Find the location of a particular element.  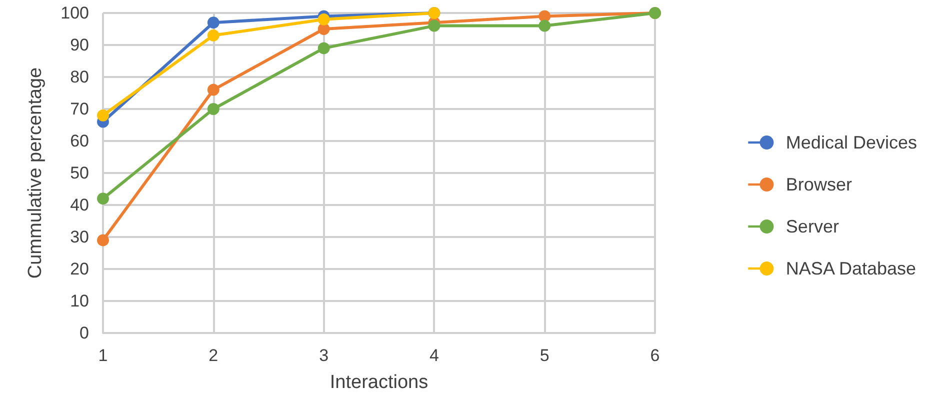

y-tick-label: 40 is located at coordinates (79, 205).